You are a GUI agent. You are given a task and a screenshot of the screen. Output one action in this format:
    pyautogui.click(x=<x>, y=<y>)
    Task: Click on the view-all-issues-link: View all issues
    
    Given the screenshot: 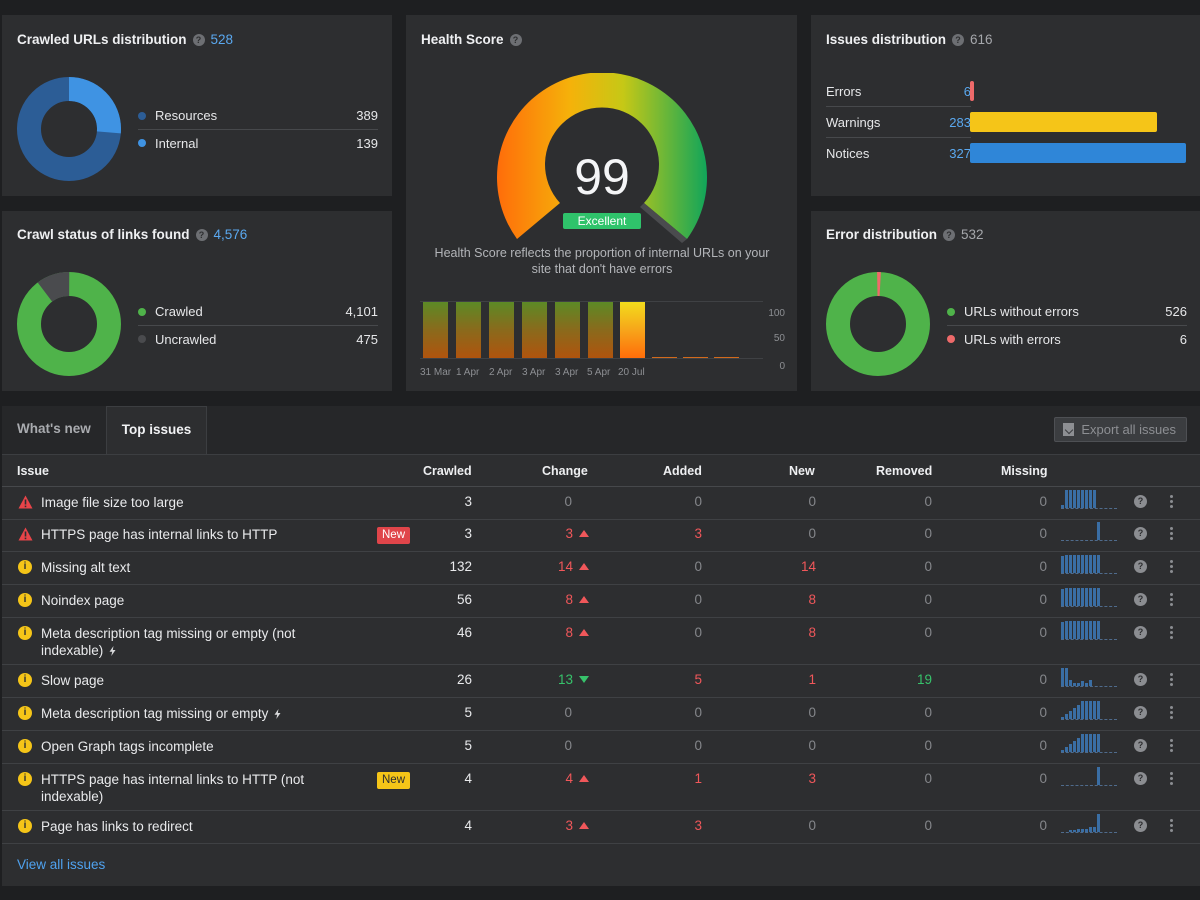 What is the action you would take?
    pyautogui.click(x=61, y=864)
    